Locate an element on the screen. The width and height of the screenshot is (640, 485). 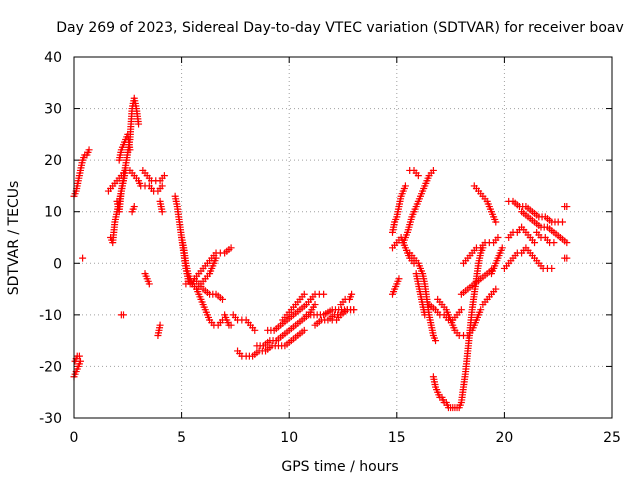
series-arc3 is located at coordinates (77, 358).